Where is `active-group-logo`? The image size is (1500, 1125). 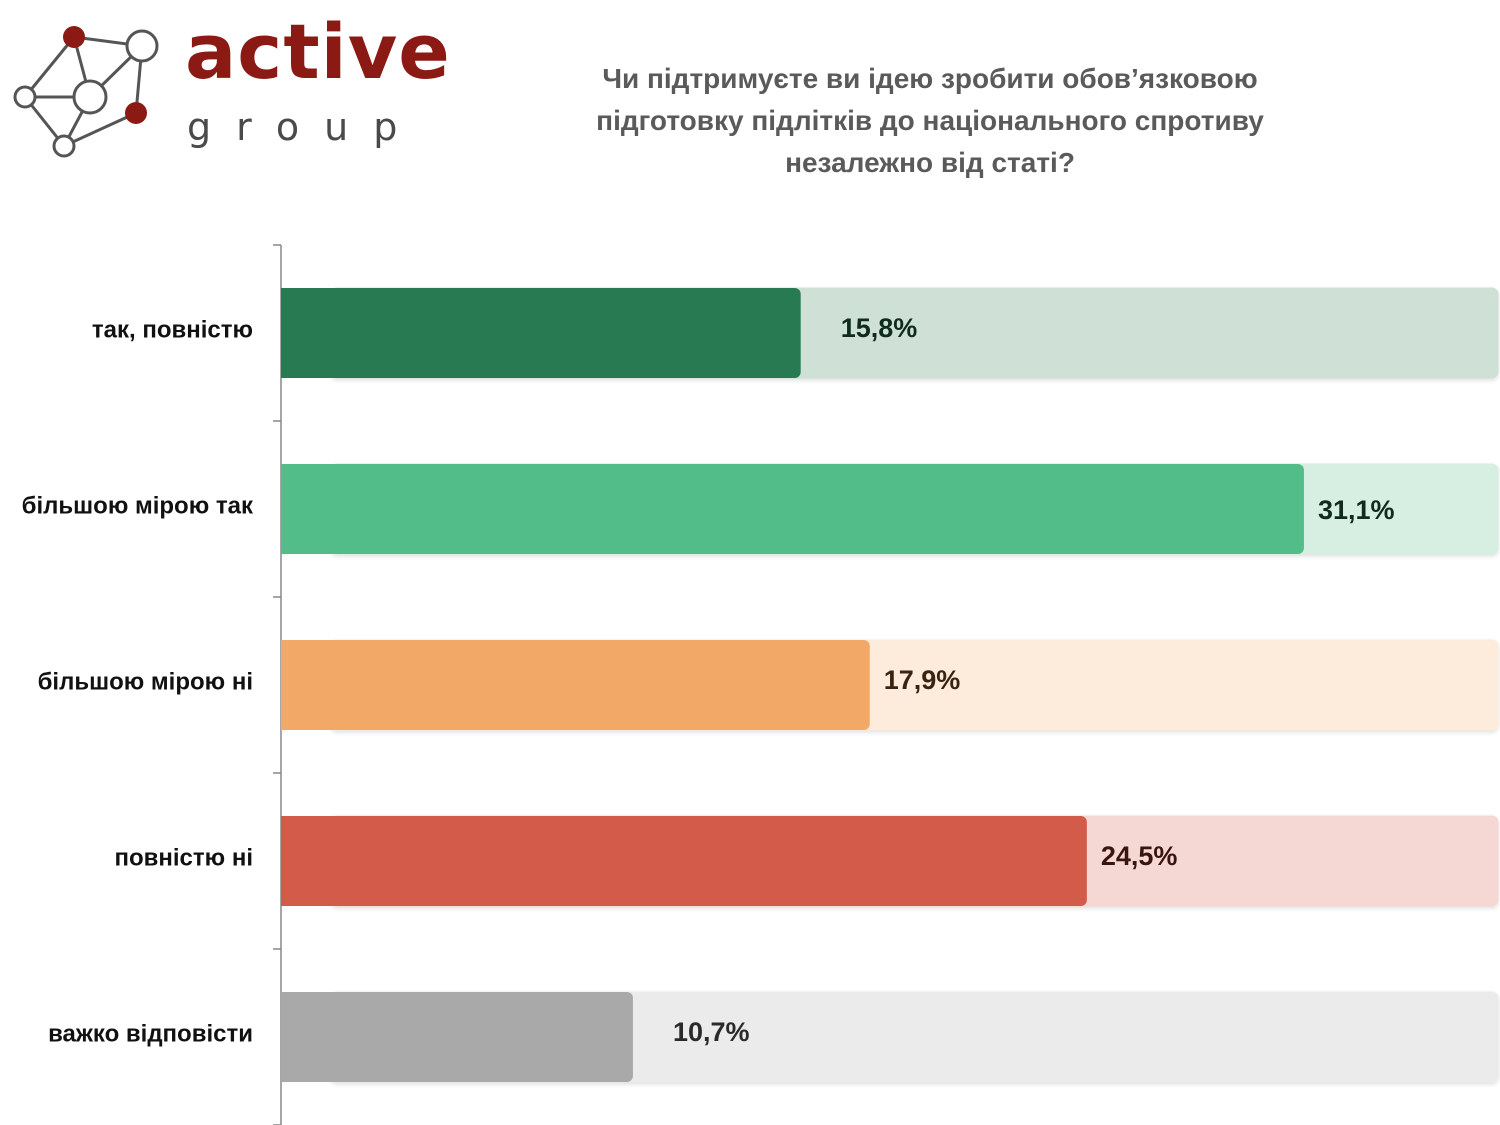
active-group-logo is located at coordinates (86, 92).